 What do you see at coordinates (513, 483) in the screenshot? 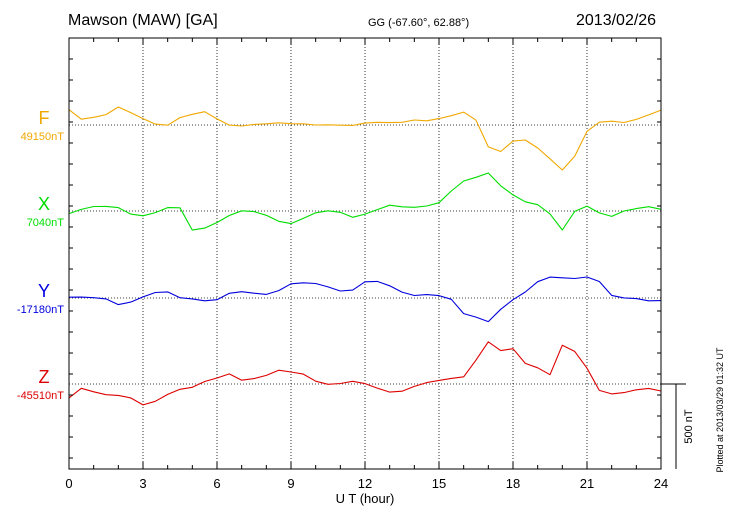
I see `x-tick-label-18: 18` at bounding box center [513, 483].